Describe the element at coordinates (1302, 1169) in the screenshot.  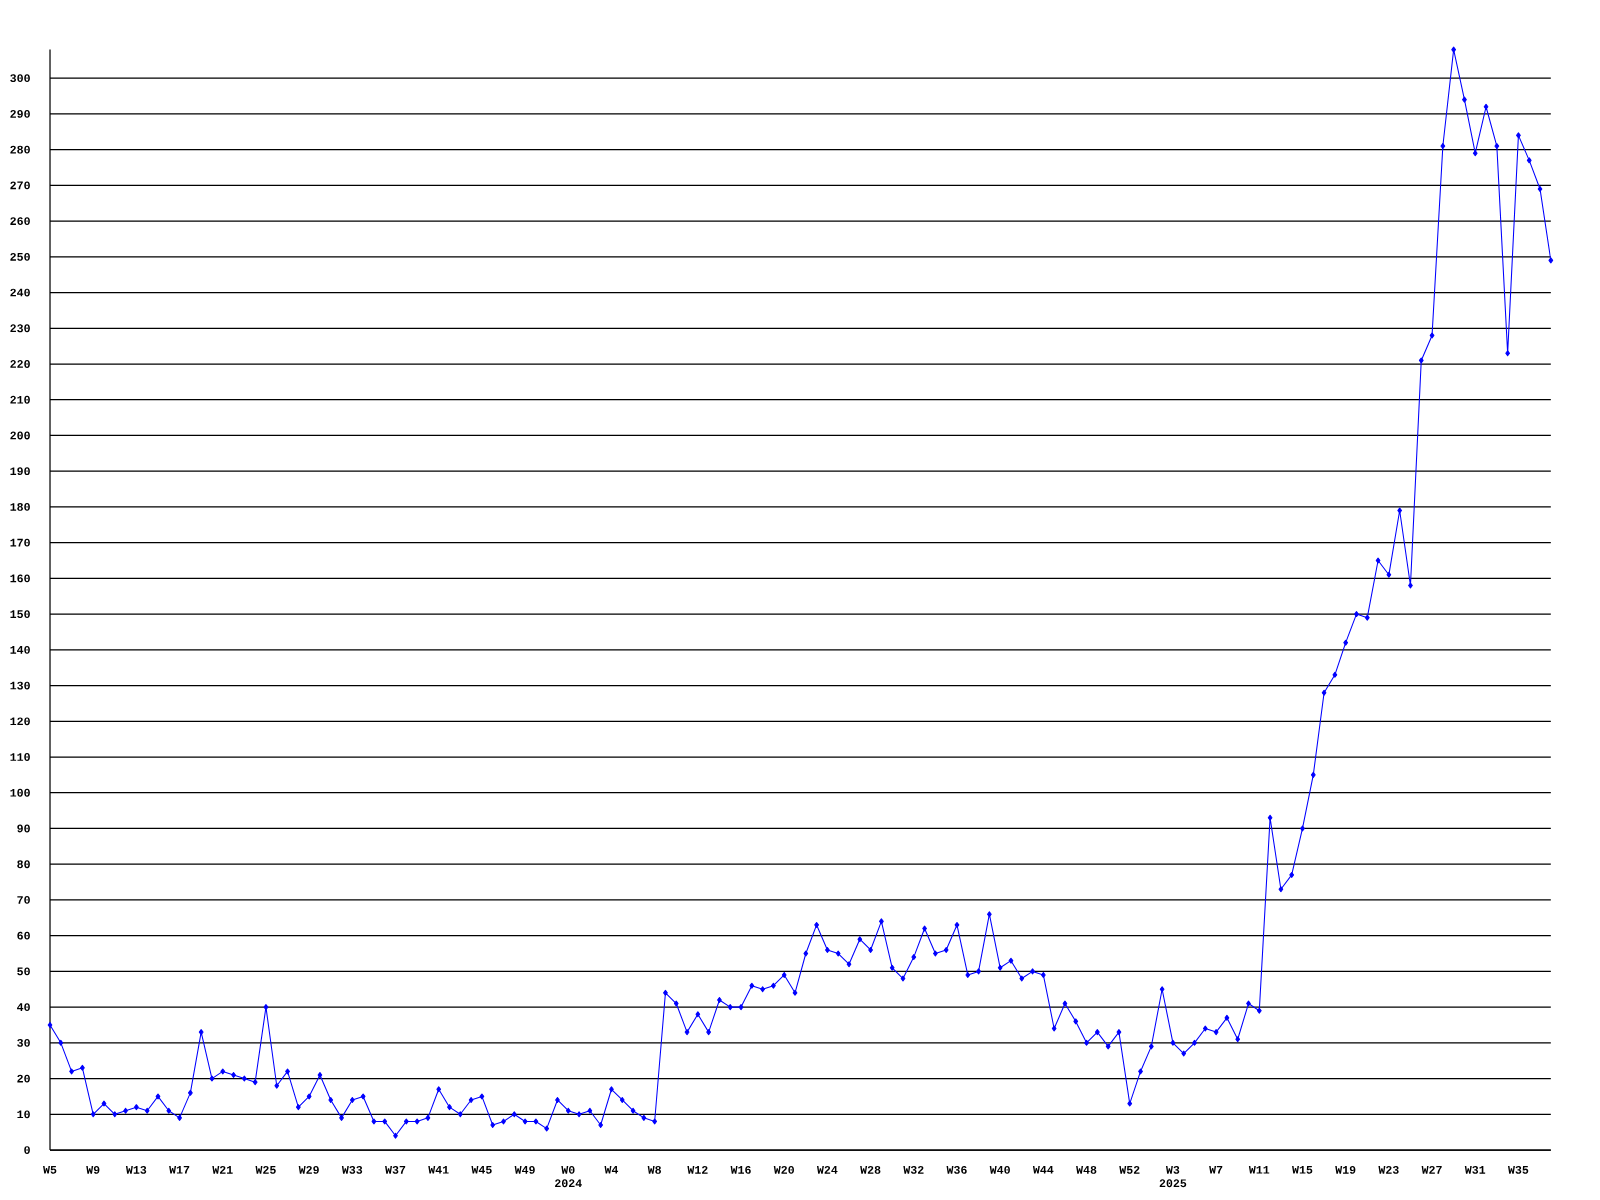
I see `x-tick-label: W15` at that location.